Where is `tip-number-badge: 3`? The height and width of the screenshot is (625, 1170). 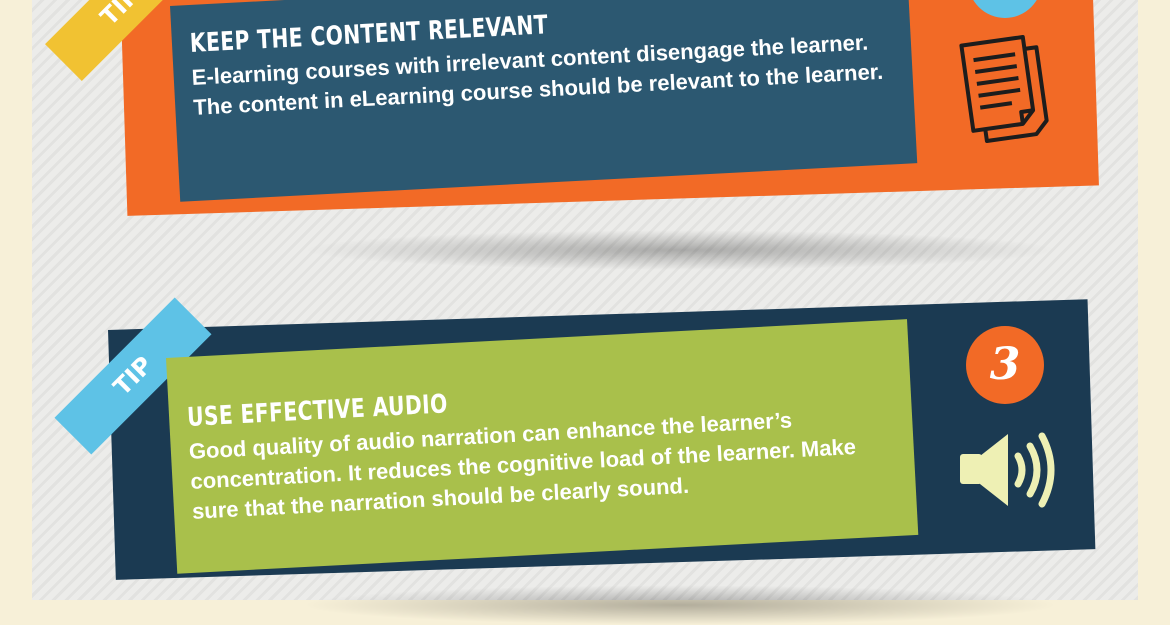 tip-number-badge: 3 is located at coordinates (1005, 365).